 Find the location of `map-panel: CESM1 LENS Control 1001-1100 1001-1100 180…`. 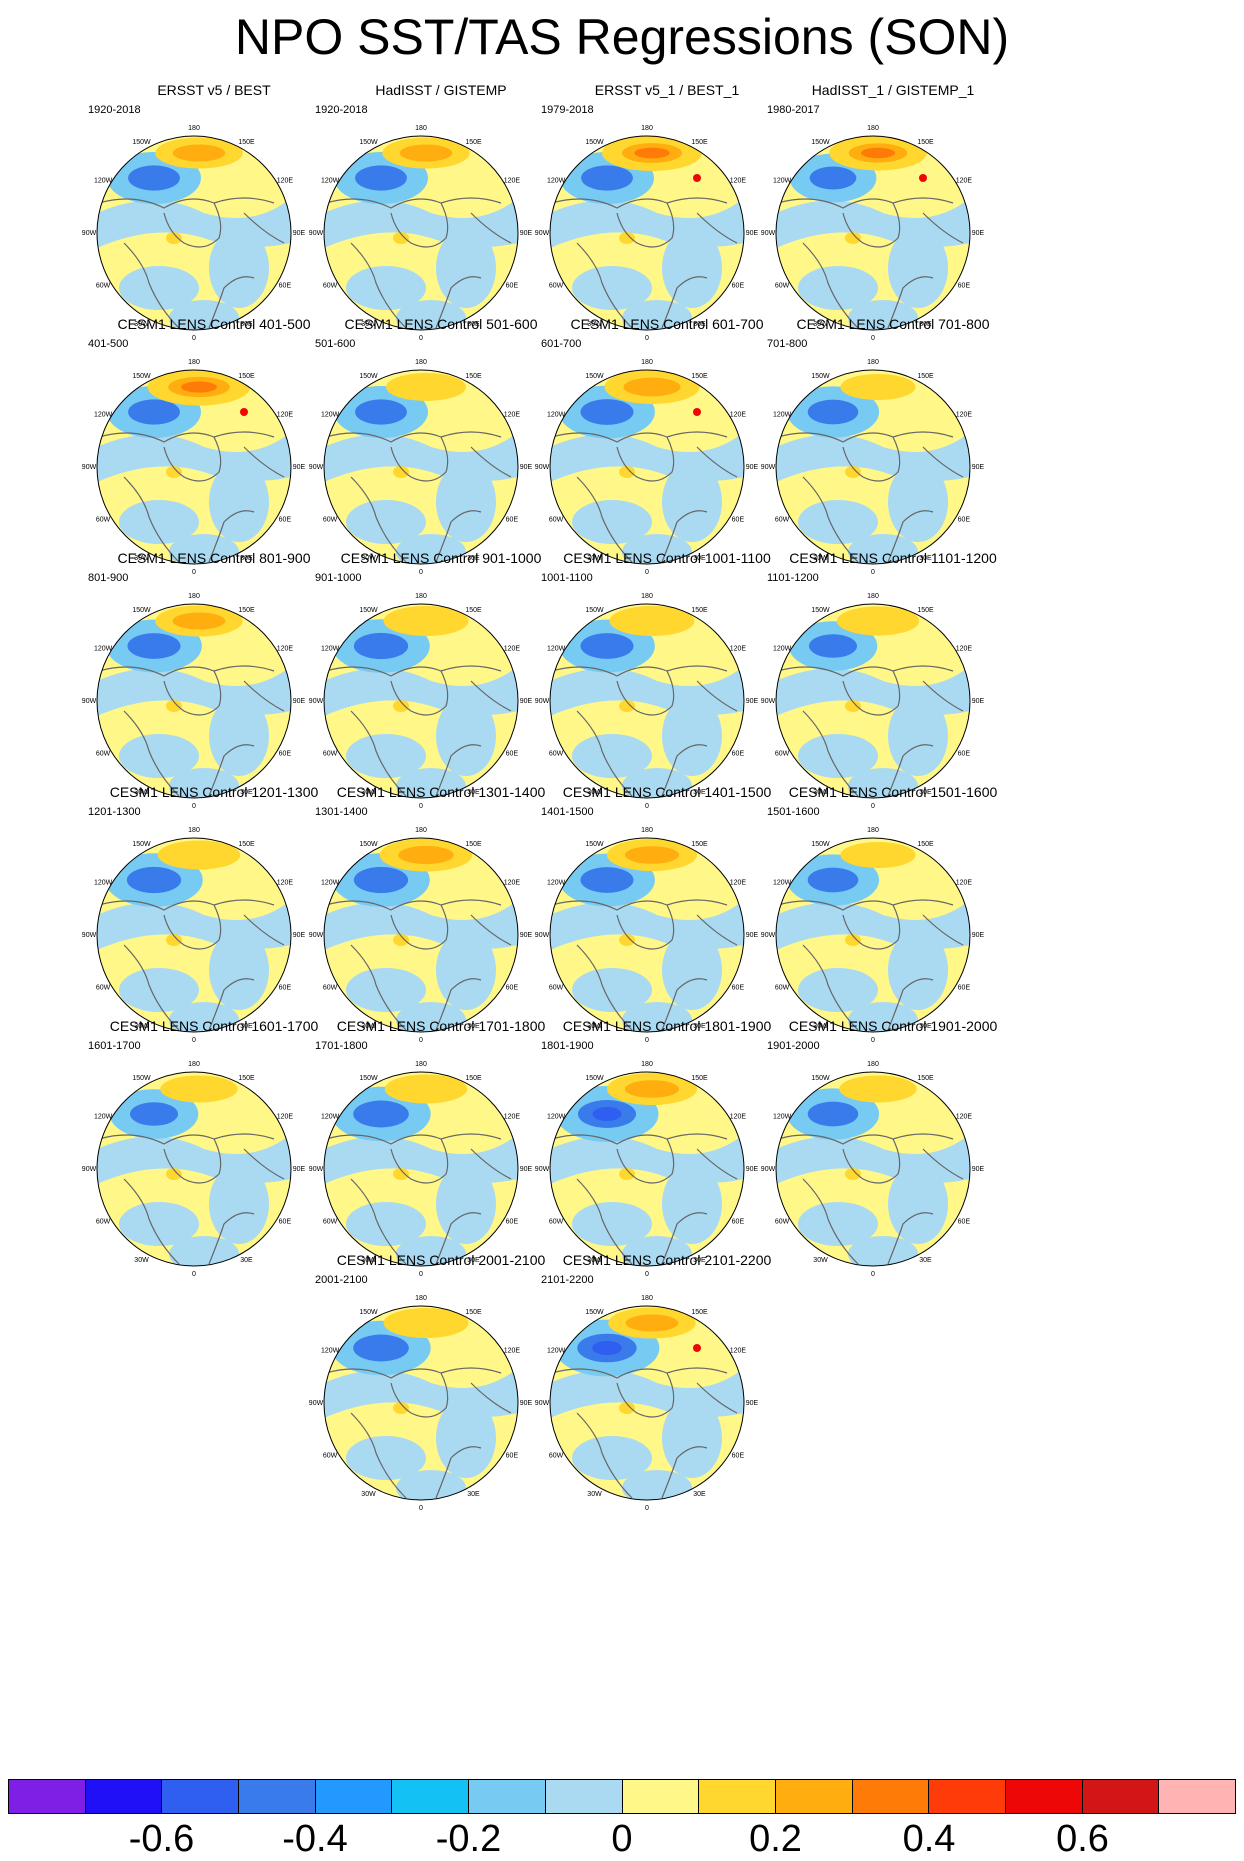

map-panel: CESM1 LENS Control 1001-1100 1001-1100 180… is located at coordinates (666, 684).